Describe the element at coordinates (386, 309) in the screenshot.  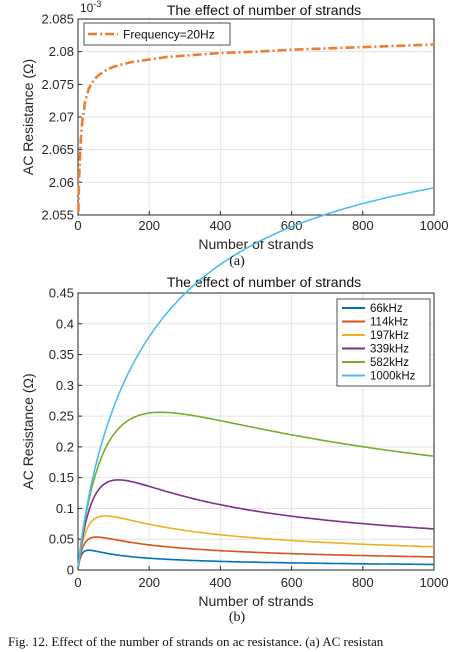
I see `legend-label: 66kHz` at that location.